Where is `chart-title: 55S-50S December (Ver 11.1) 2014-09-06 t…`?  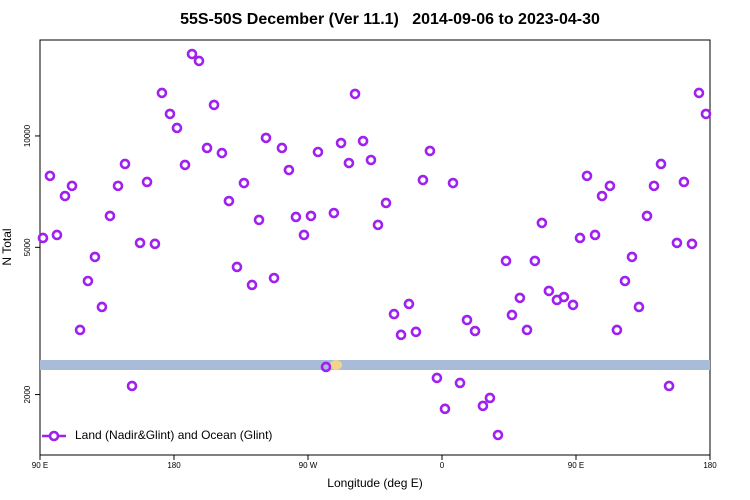 chart-title: 55S-50S December (Ver 11.1) 2014-09-06 t… is located at coordinates (390, 19).